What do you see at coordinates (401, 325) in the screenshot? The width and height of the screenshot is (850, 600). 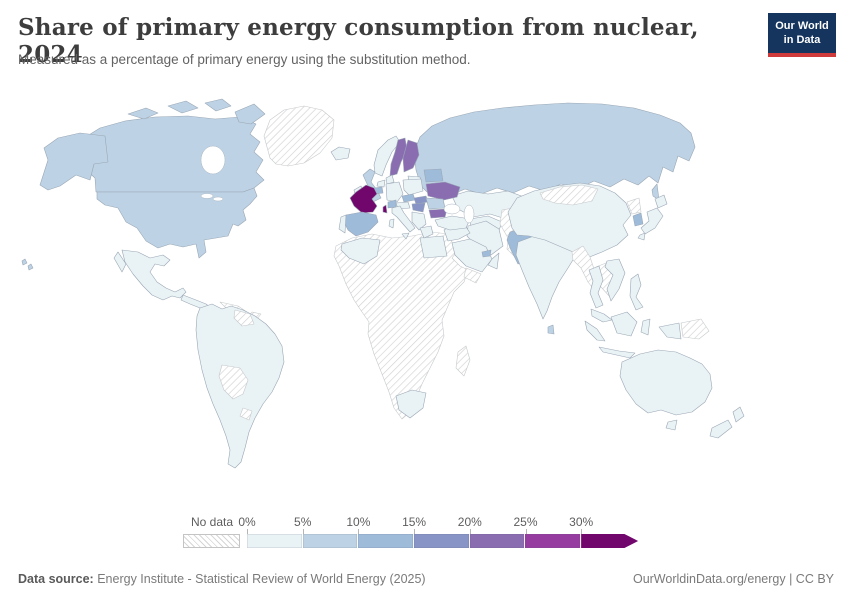 I see `region-africa` at bounding box center [401, 325].